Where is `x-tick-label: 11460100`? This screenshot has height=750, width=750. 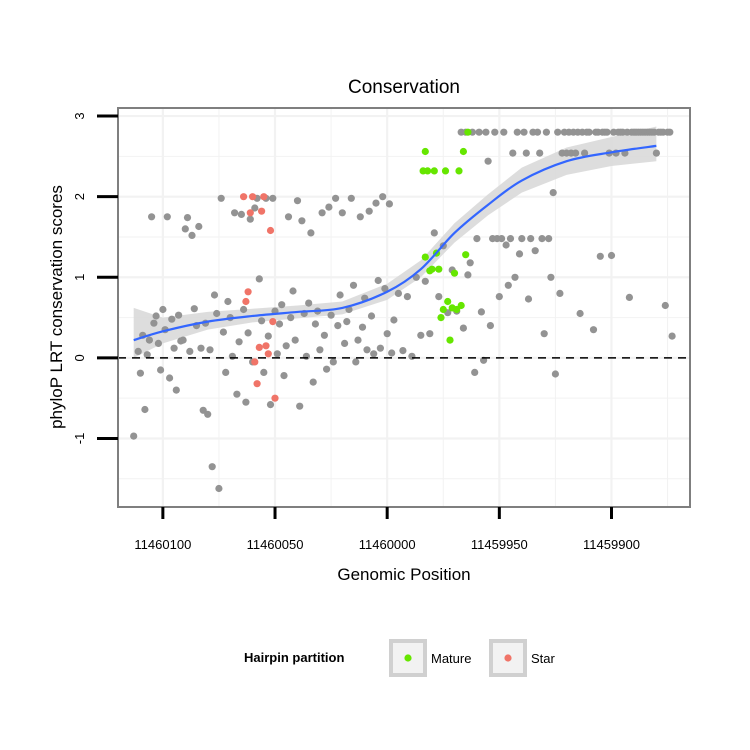
x-tick-label: 11460100 is located at coordinates (162, 544).